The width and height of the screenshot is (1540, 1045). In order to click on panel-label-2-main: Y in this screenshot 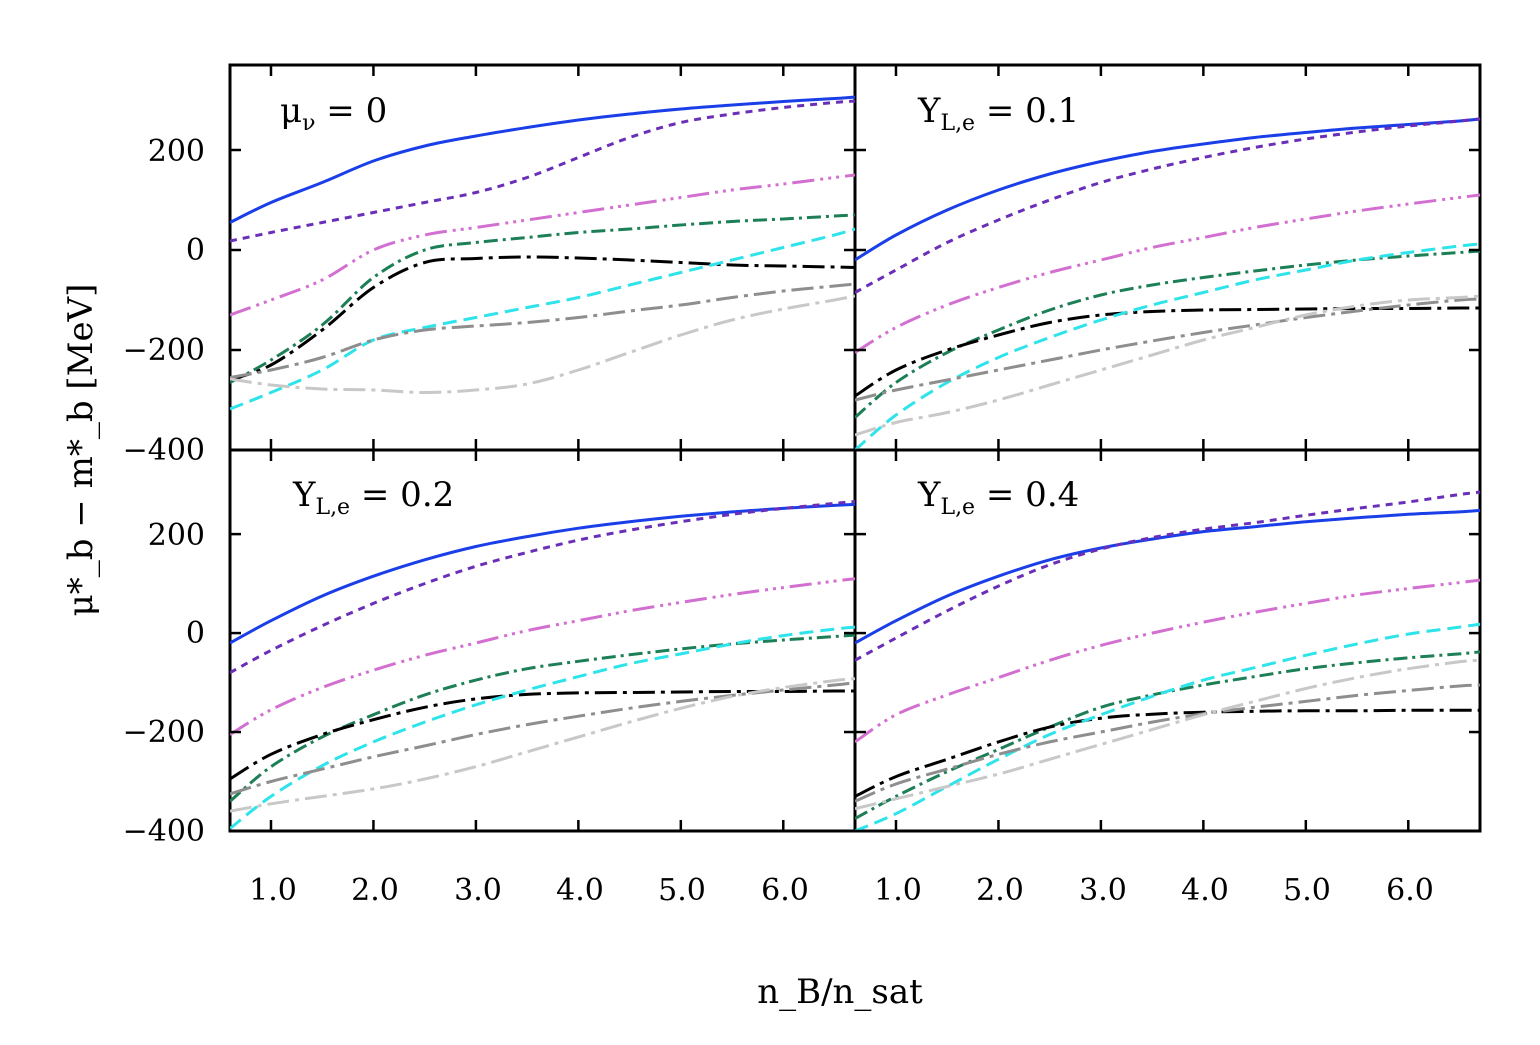, I will do `click(929, 111)`.